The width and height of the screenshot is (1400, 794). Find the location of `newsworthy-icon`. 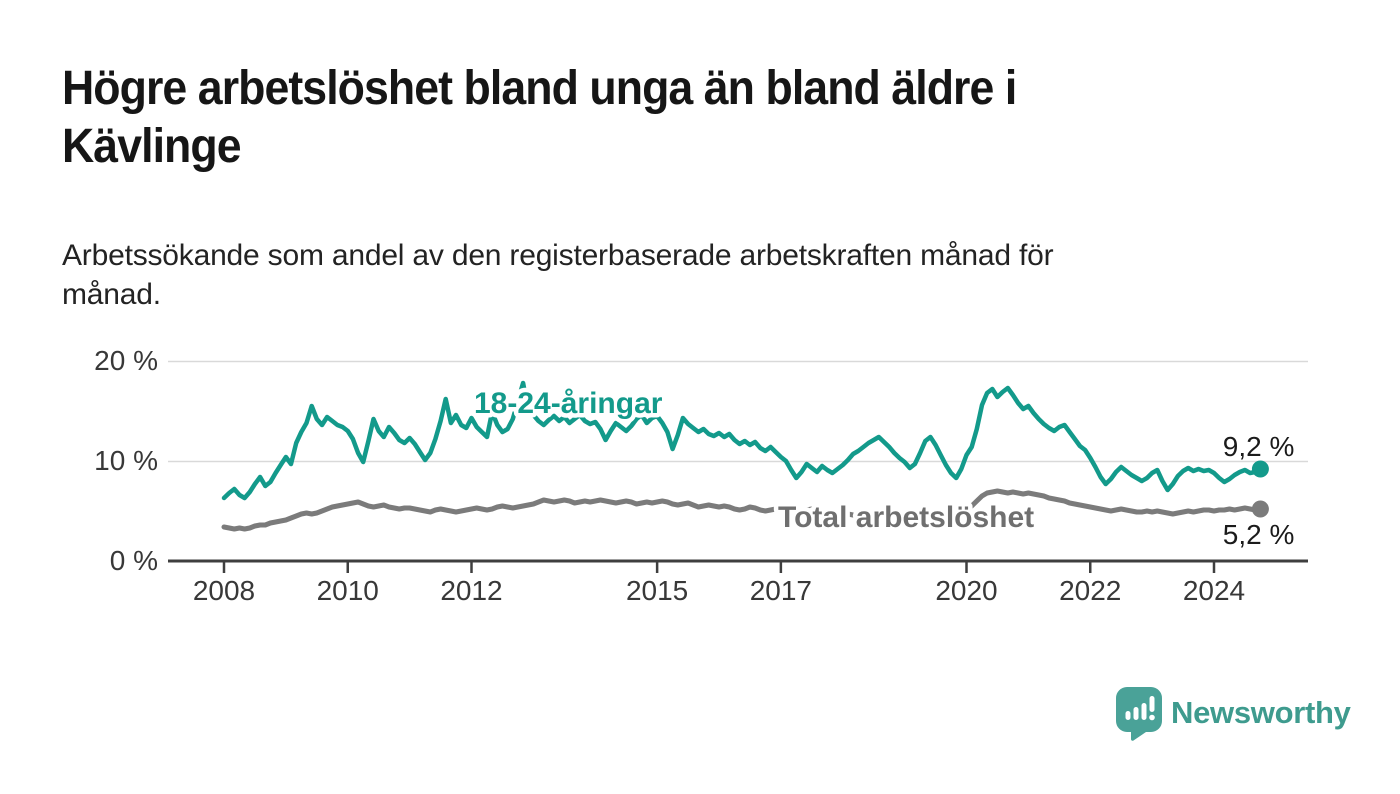

newsworthy-icon is located at coordinates (1139, 714).